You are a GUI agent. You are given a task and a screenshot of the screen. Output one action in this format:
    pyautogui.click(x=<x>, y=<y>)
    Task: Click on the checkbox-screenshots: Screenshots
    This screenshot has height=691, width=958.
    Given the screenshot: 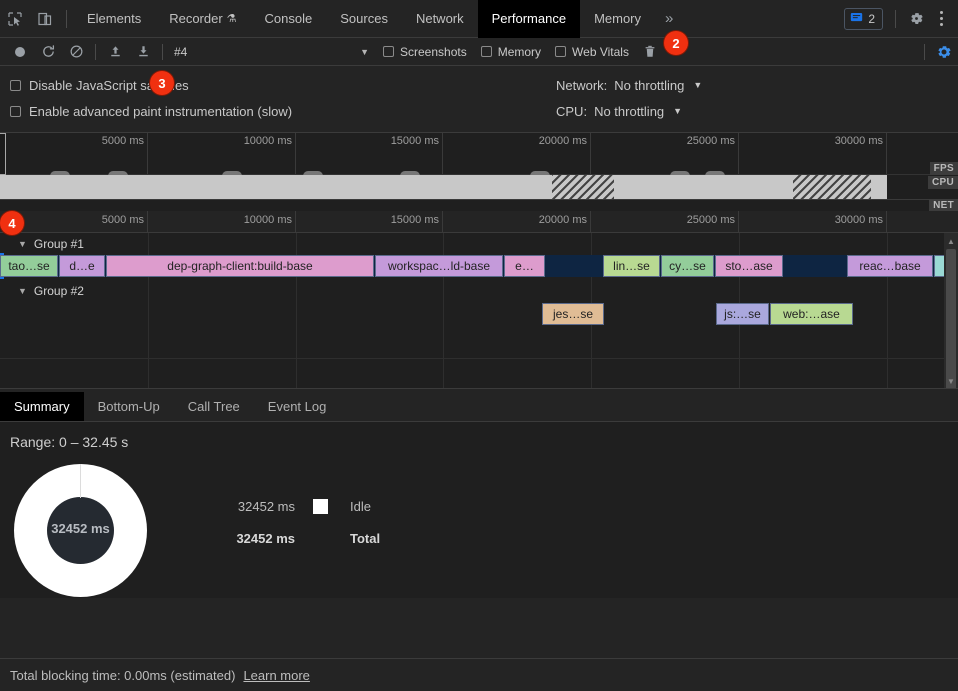 What is the action you would take?
    pyautogui.click(x=425, y=52)
    